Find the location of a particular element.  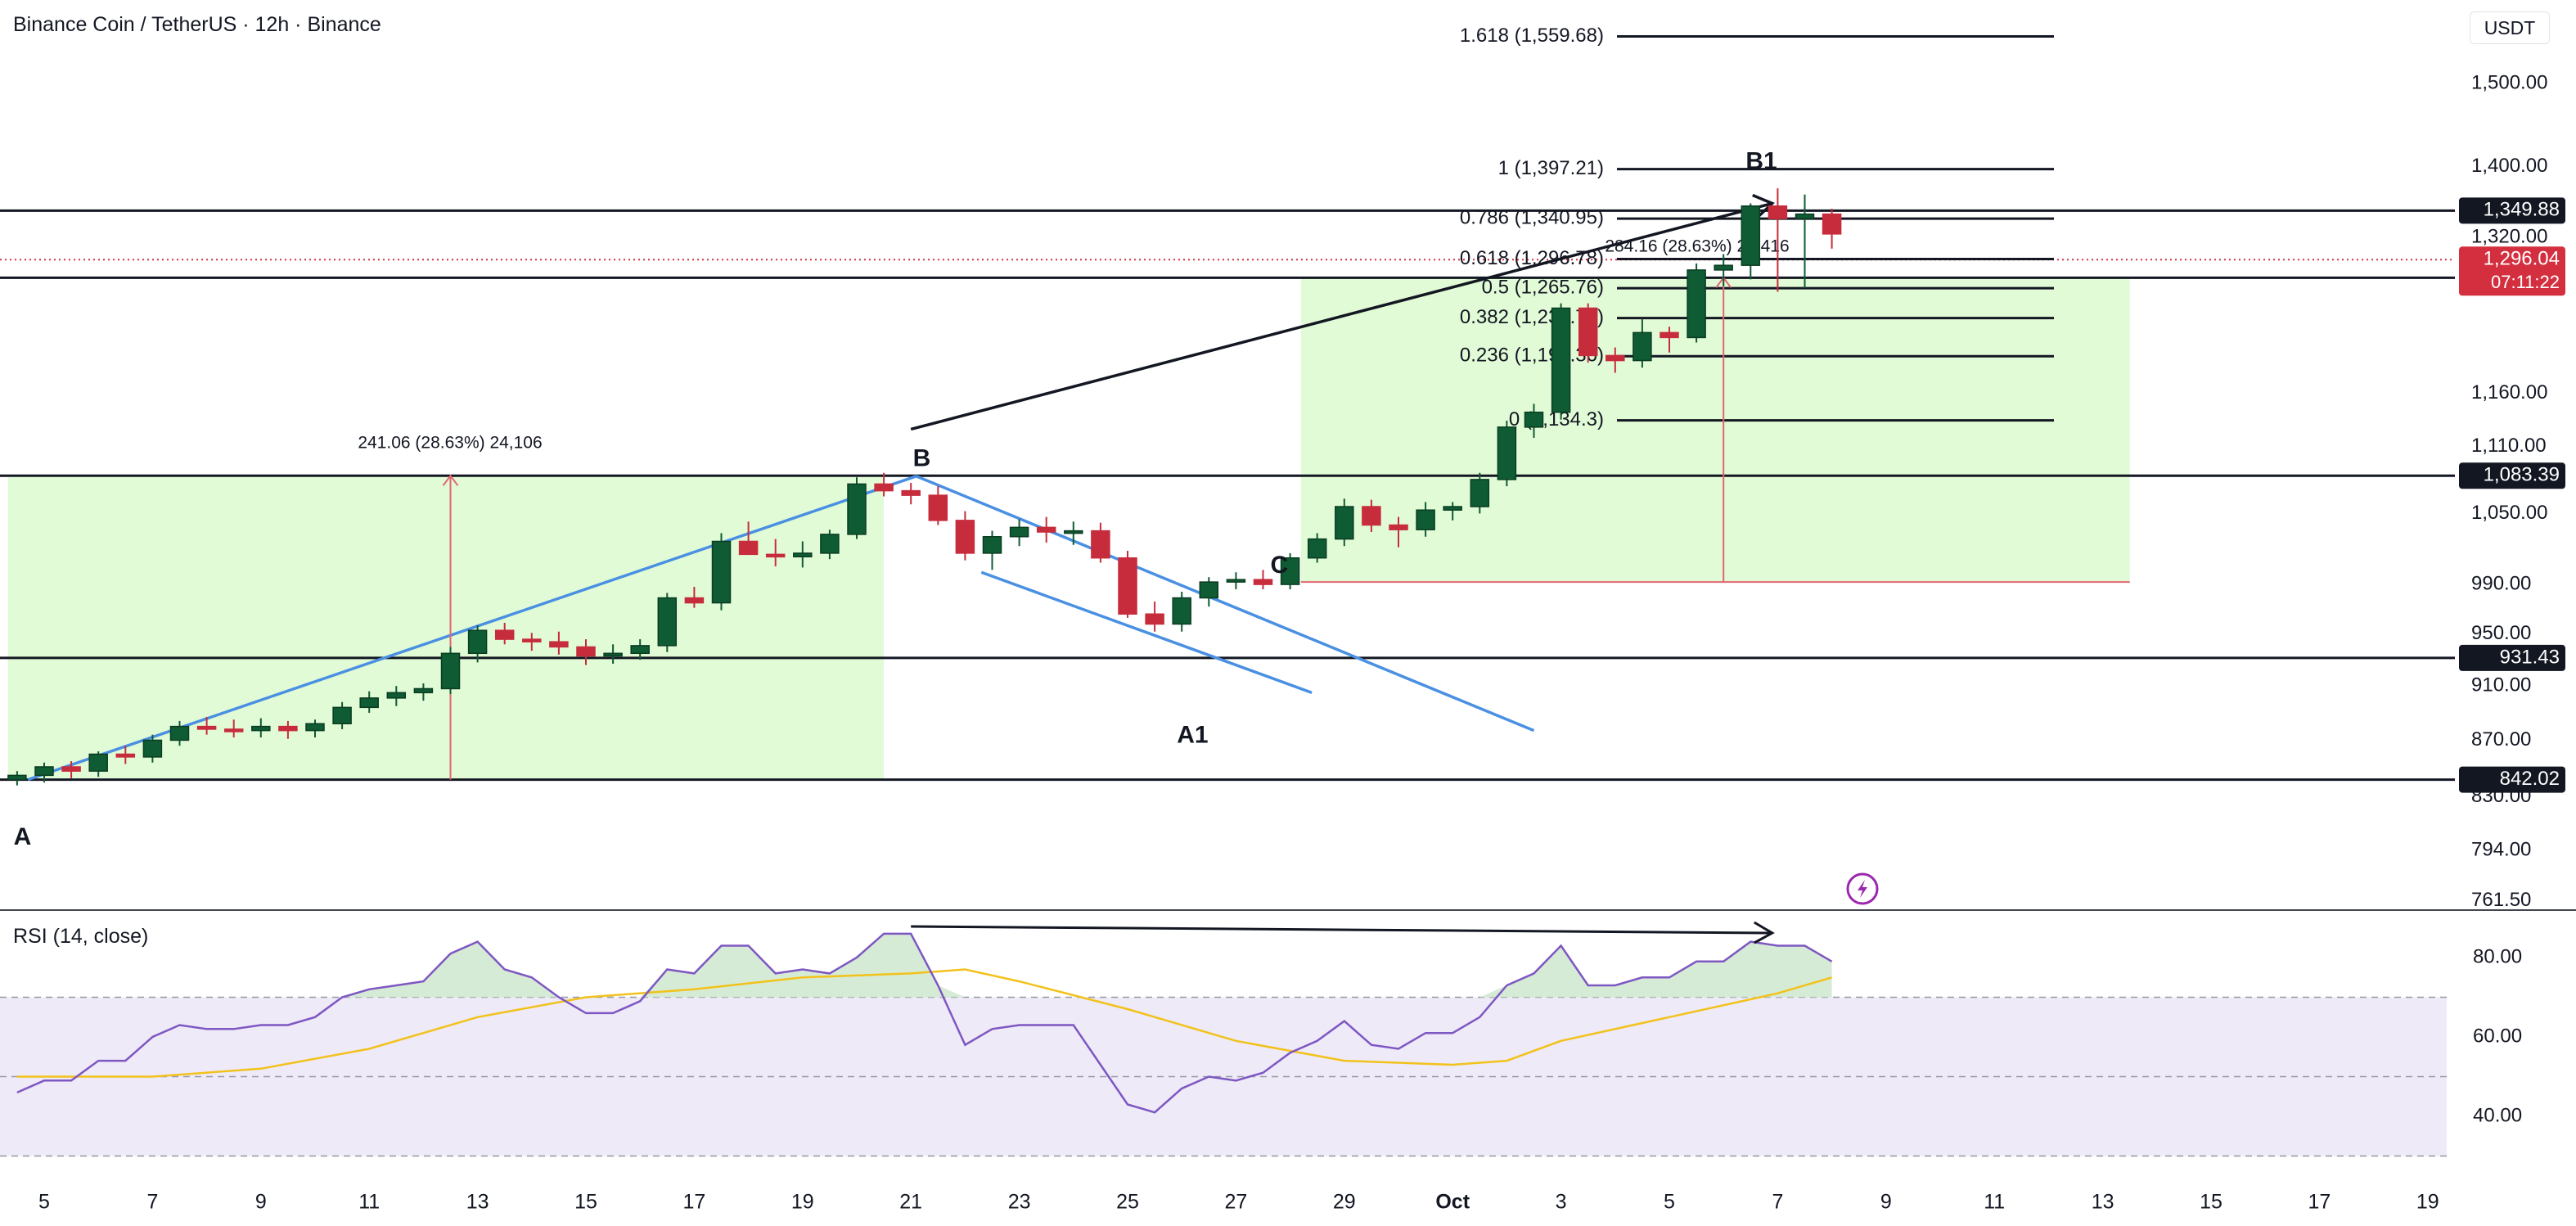

price-axis-label: 1,110.00 is located at coordinates (2509, 446).